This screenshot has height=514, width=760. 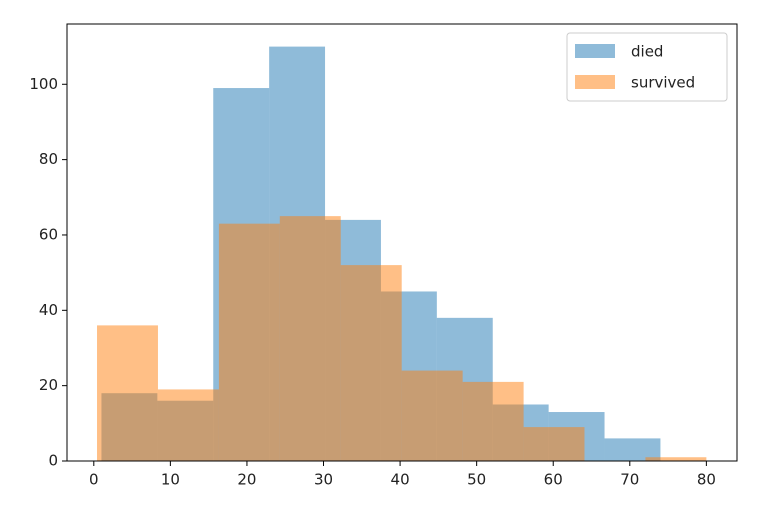 I want to click on x-tick-label: 50, so click(x=476, y=480).